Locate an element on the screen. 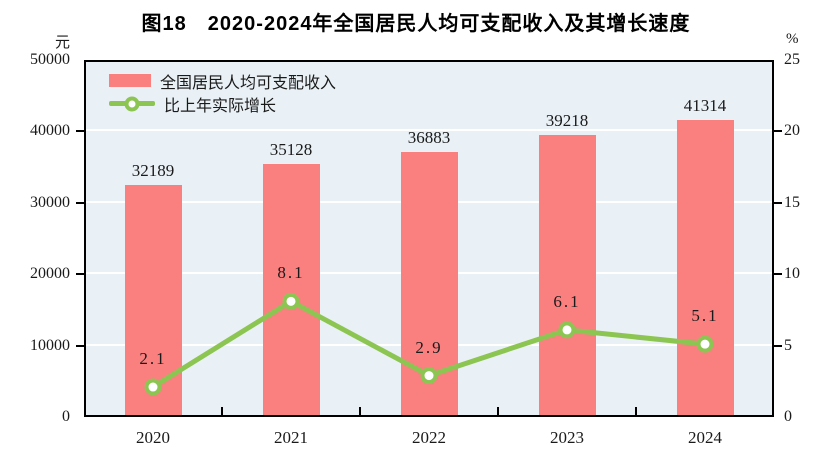  legend-income-label: 全国居民人均可支配收入 is located at coordinates (248, 83).